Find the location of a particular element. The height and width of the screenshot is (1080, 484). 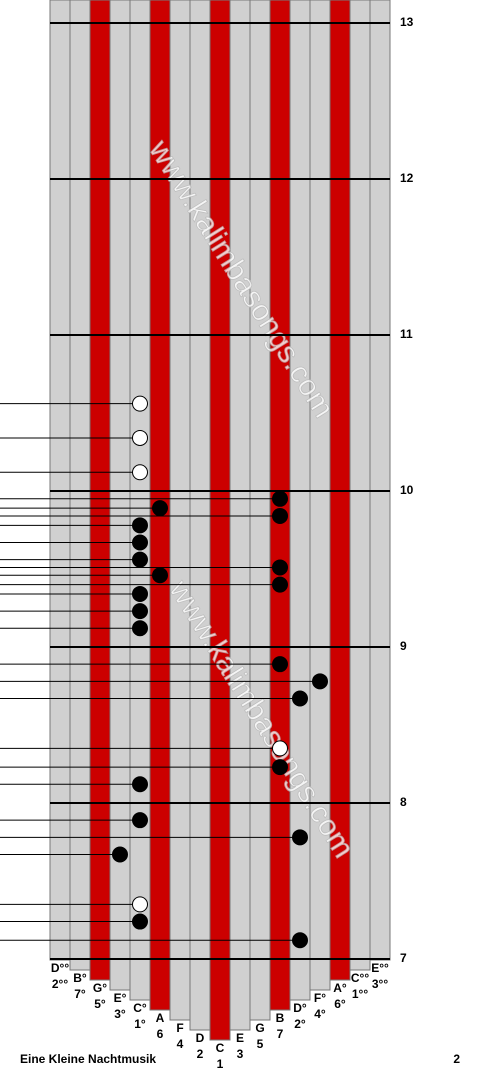

tine-note: E°° is located at coordinates (380, 968).